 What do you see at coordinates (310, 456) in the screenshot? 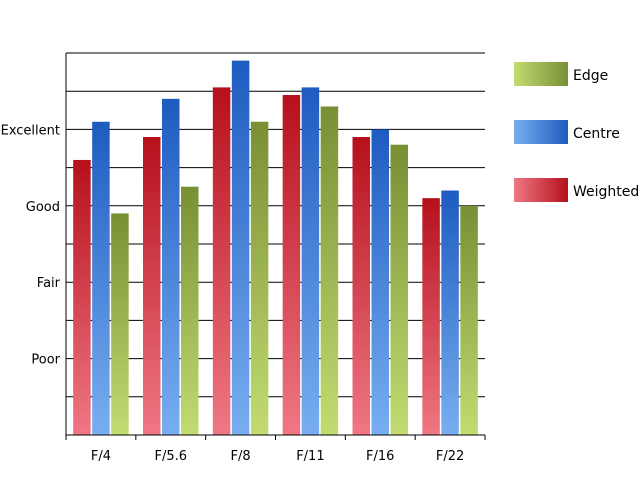
I see `x-tick-label: F/11` at bounding box center [310, 456].